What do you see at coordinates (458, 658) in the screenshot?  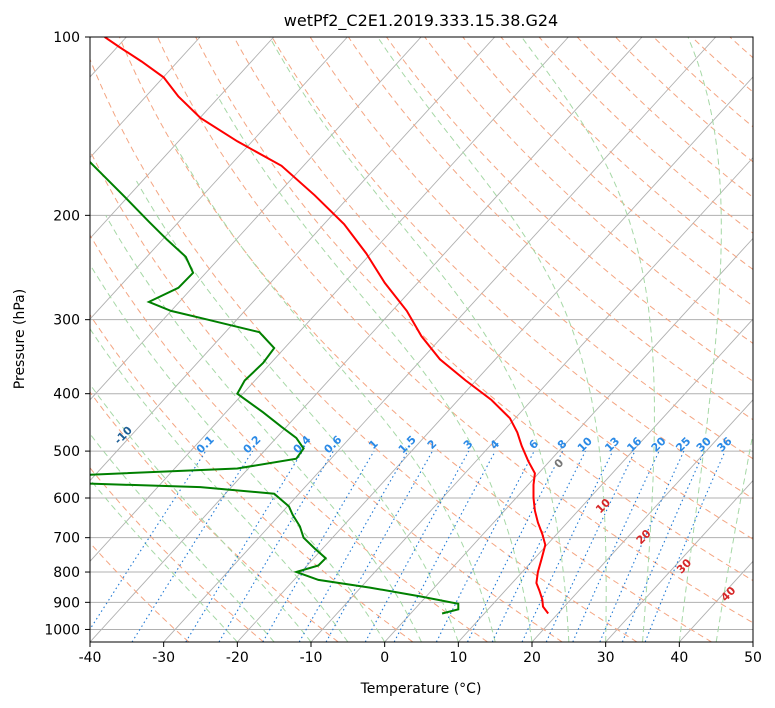 I see `x-tick-label: 10` at bounding box center [458, 658].